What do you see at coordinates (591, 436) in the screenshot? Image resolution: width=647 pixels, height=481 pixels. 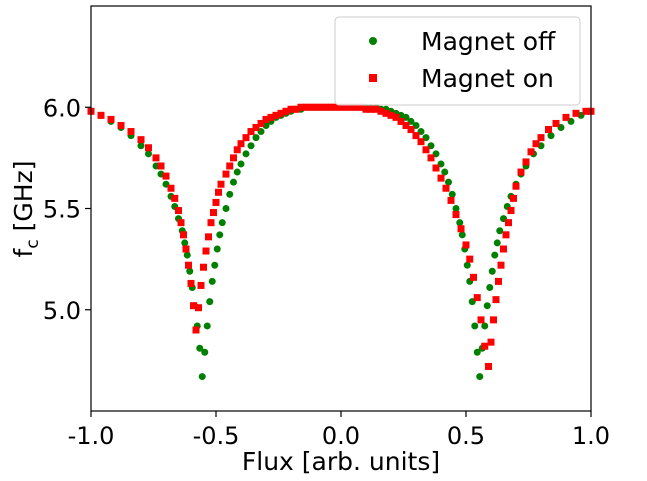 I see `x-tick-label: 1.0` at bounding box center [591, 436].